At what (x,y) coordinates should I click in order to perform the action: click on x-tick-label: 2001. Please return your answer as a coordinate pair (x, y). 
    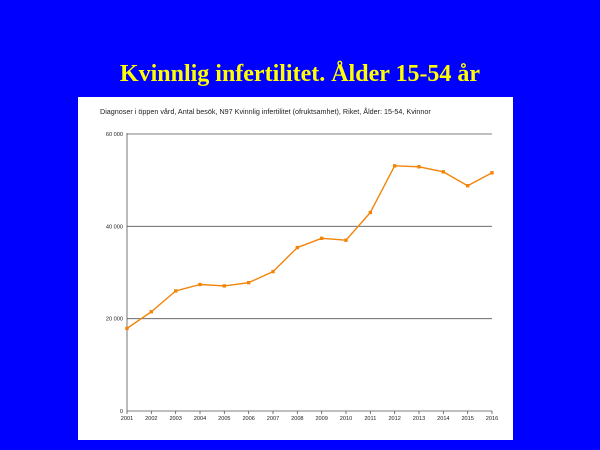
    Looking at the image, I should click on (127, 419).